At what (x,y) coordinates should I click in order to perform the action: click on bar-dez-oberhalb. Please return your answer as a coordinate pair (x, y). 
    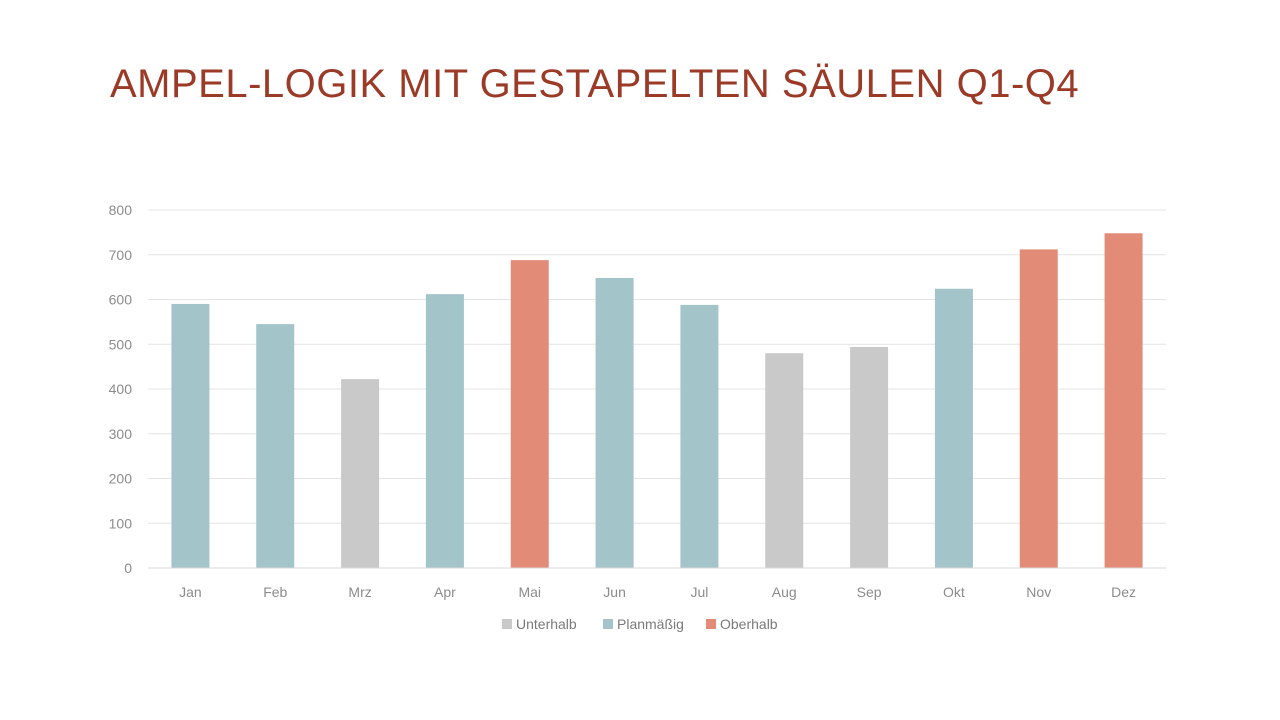
    Looking at the image, I should click on (1123, 400).